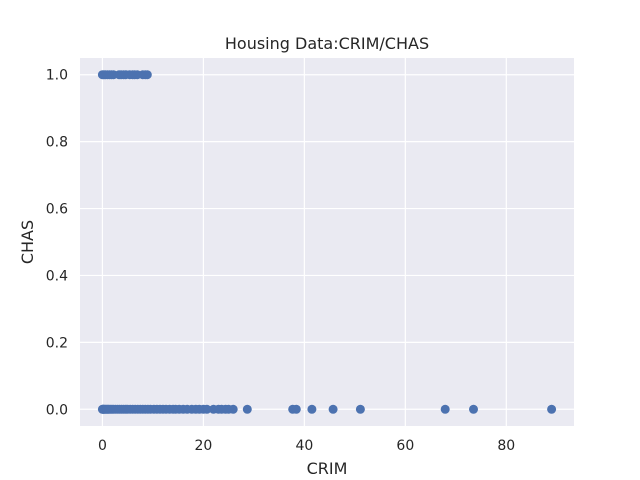 The height and width of the screenshot is (480, 640). I want to click on x-tick-label: 40, so click(304, 446).